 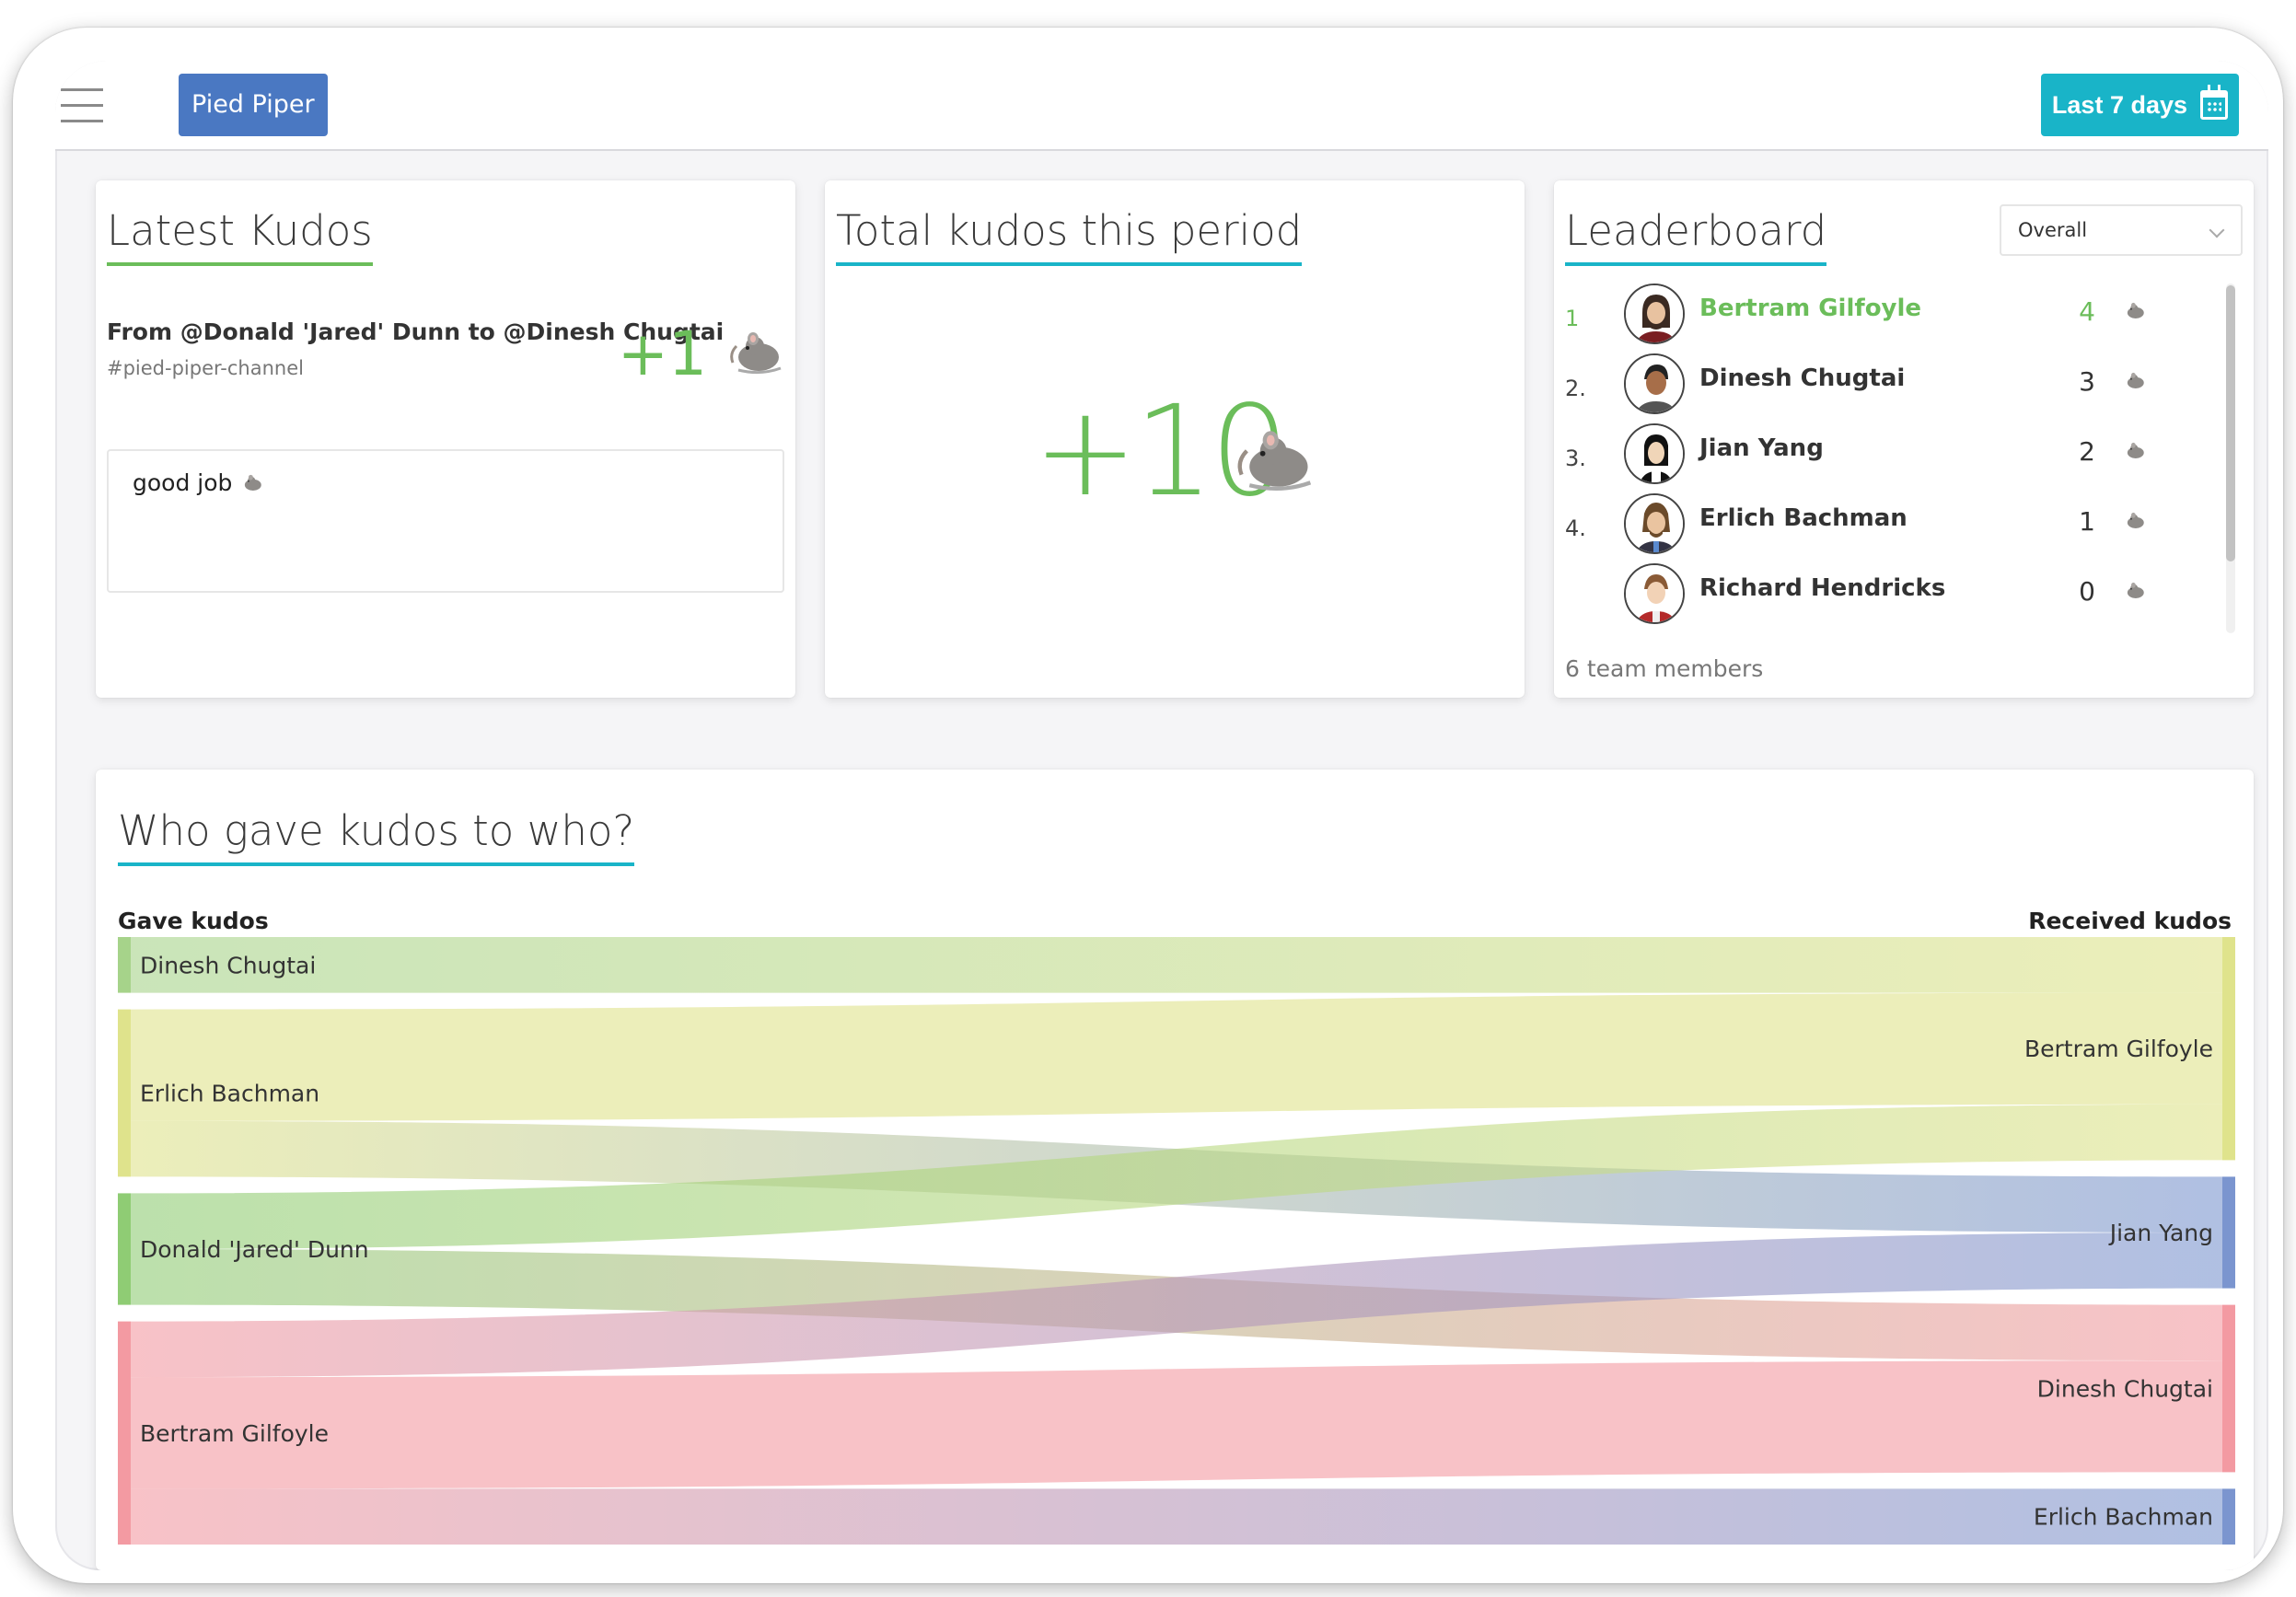 I want to click on calendar-icon, so click(x=2214, y=102).